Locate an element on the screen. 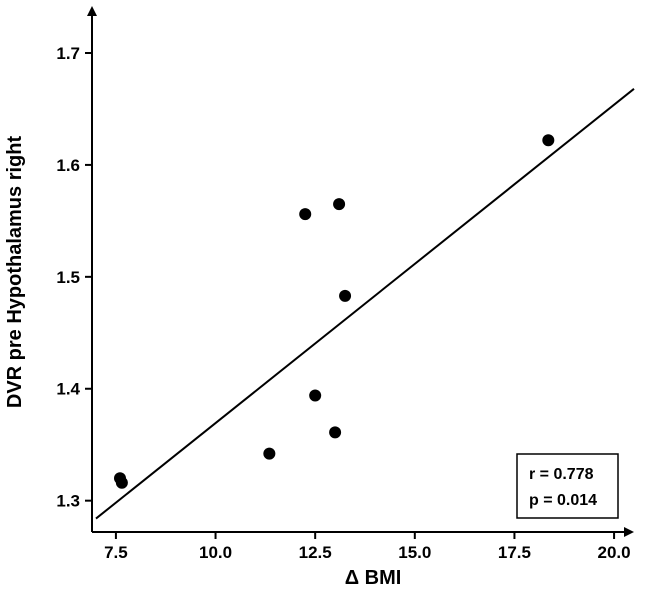  x-tick-label: 20.0 is located at coordinates (614, 552).